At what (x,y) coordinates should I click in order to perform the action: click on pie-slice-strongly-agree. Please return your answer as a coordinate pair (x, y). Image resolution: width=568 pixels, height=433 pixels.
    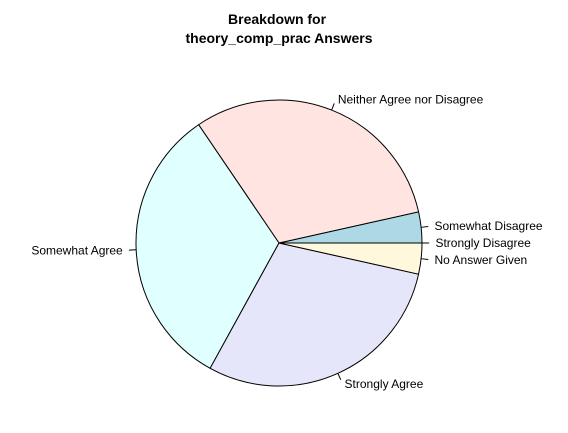
    Looking at the image, I should click on (314, 314).